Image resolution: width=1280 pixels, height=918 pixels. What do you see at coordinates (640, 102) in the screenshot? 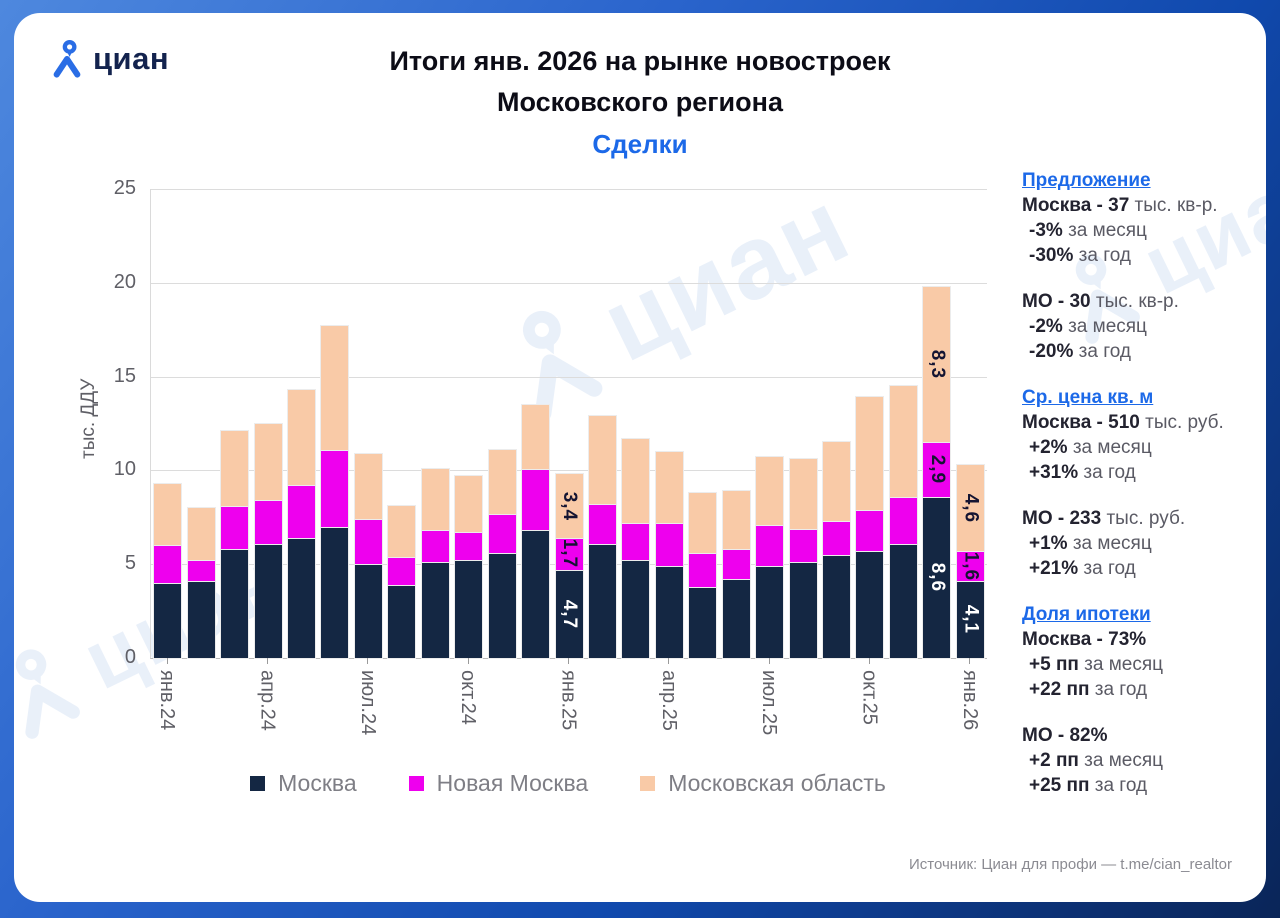
I see `title-line-2: Московского региона` at bounding box center [640, 102].